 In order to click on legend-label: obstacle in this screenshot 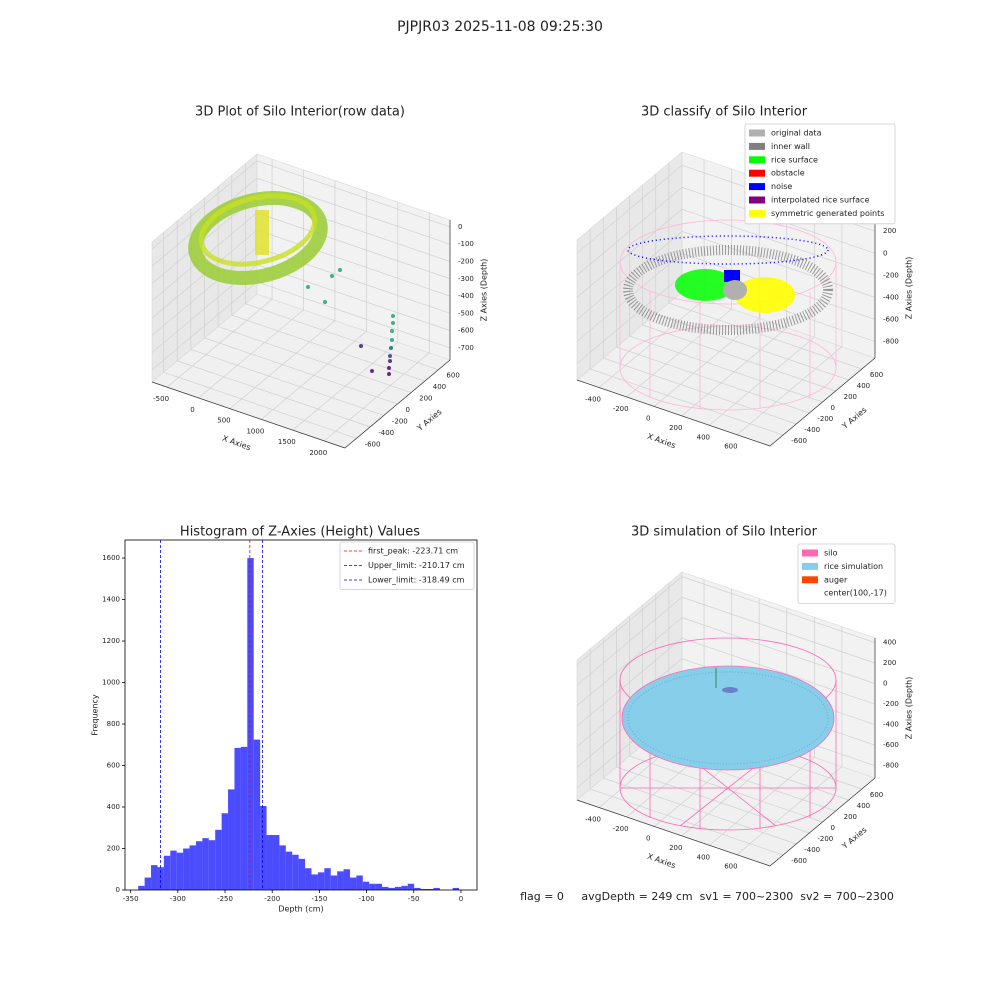, I will do `click(788, 173)`.